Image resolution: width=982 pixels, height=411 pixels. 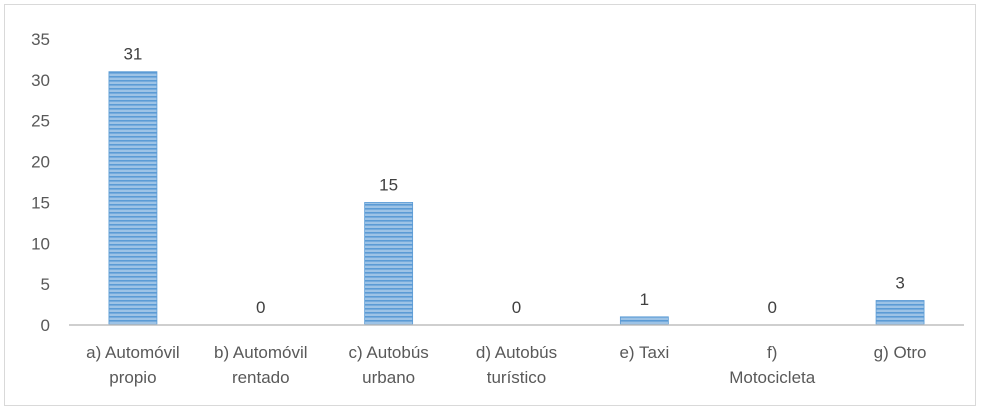 What do you see at coordinates (261, 365) in the screenshot?
I see `category-label: b) Automóvil rentado` at bounding box center [261, 365].